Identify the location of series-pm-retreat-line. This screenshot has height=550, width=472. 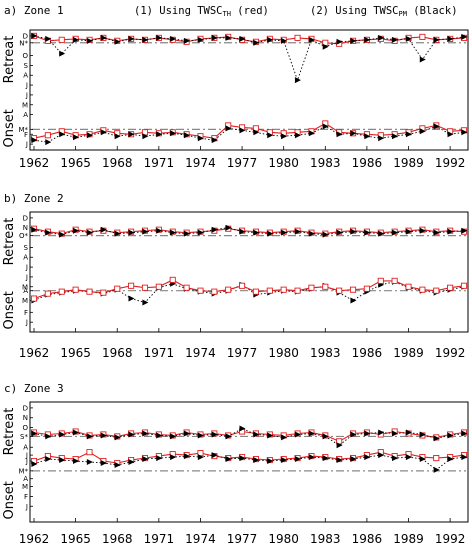
(249, 231).